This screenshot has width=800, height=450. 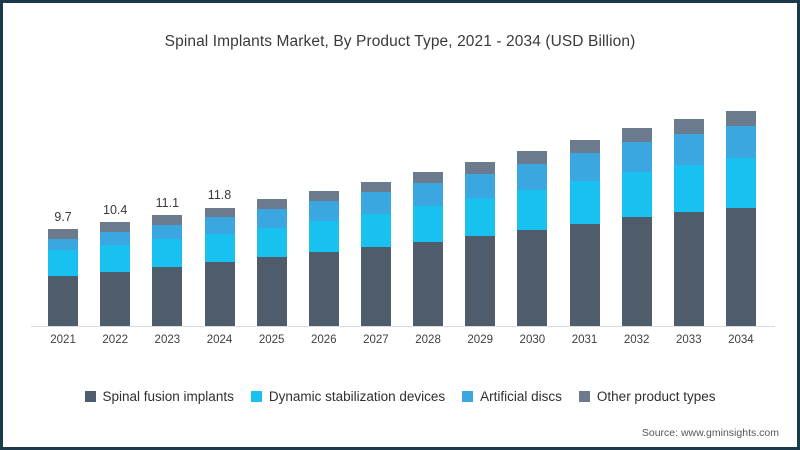 I want to click on x-axis-tick-2022: 2022, so click(x=115, y=340).